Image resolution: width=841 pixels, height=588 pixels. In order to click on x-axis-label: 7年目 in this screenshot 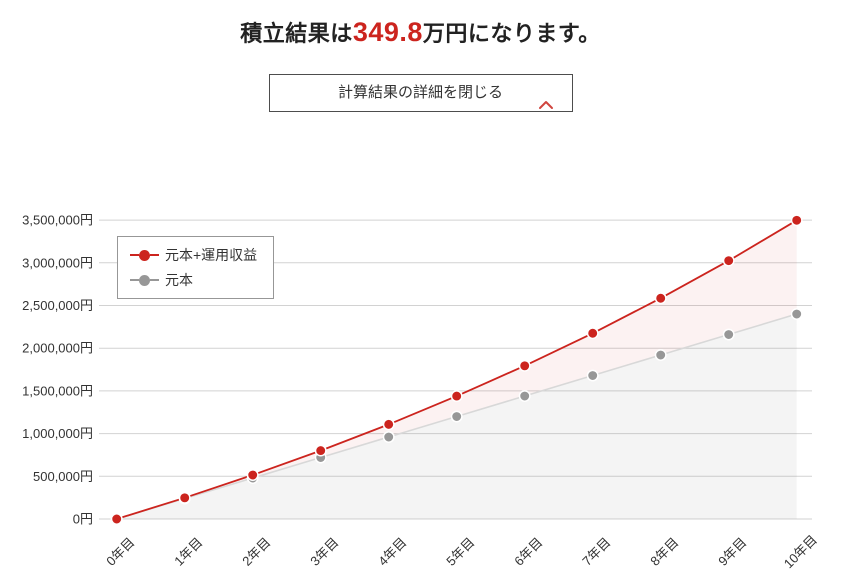, I will do `click(596, 552)`.